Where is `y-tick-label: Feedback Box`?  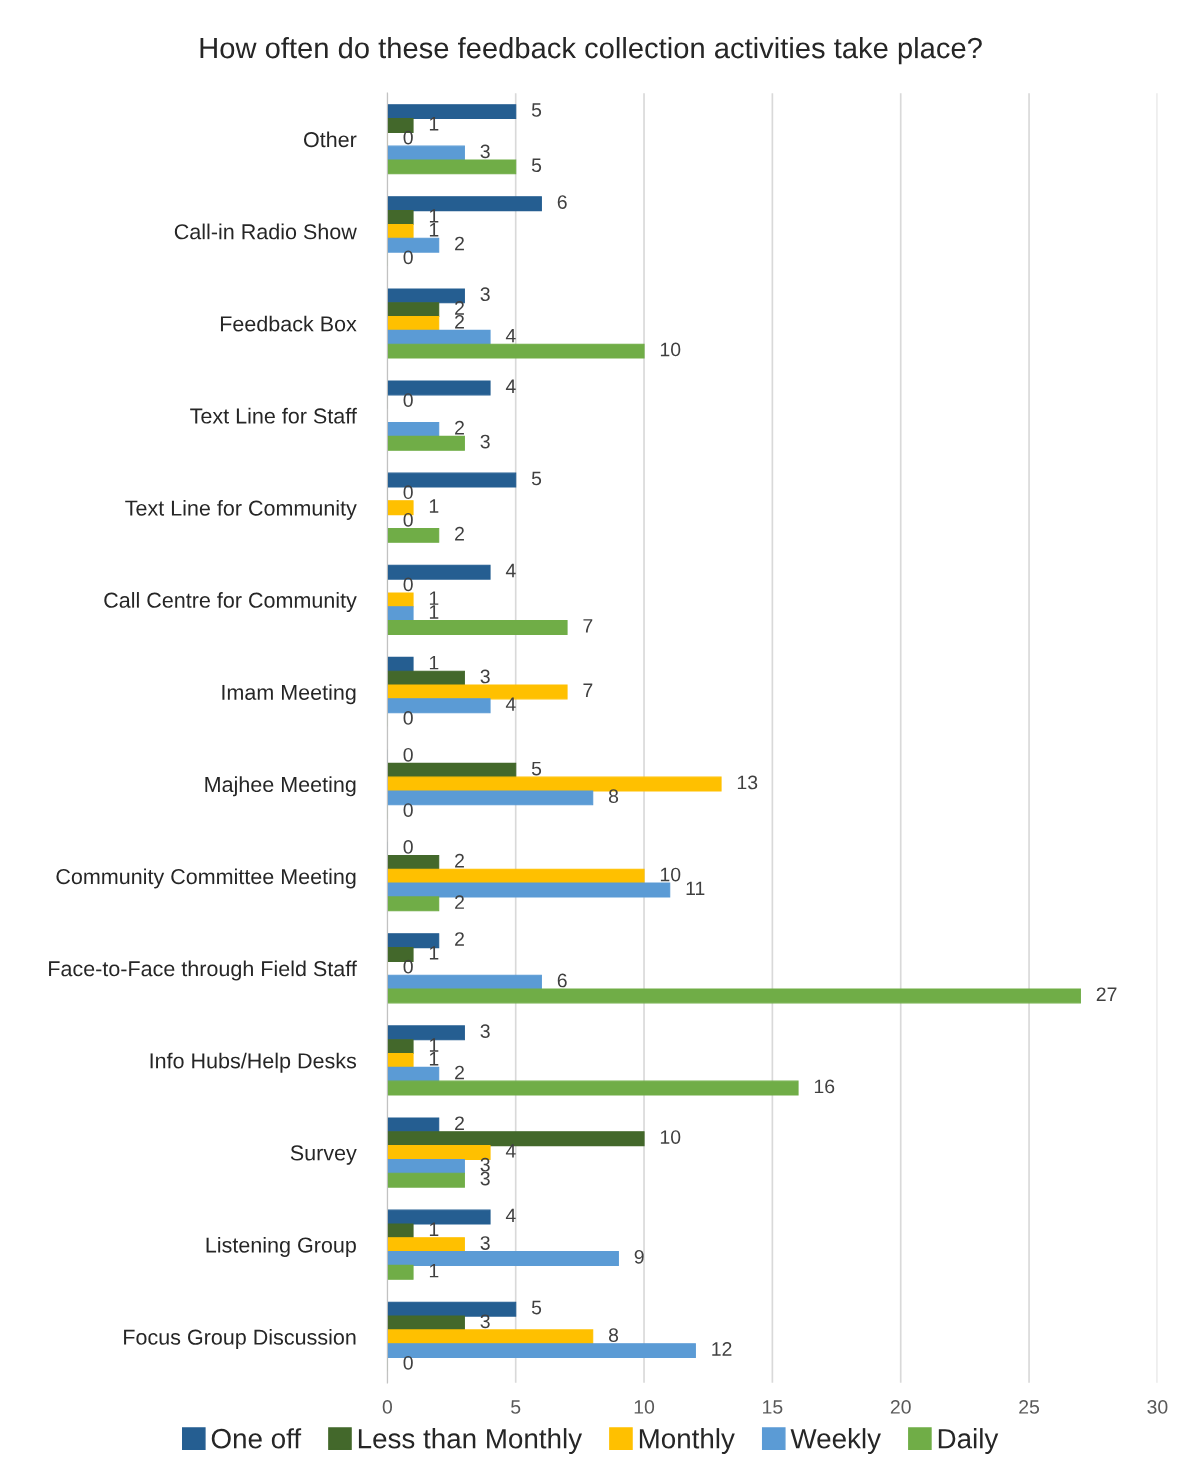
y-tick-label: Feedback Box is located at coordinates (288, 323).